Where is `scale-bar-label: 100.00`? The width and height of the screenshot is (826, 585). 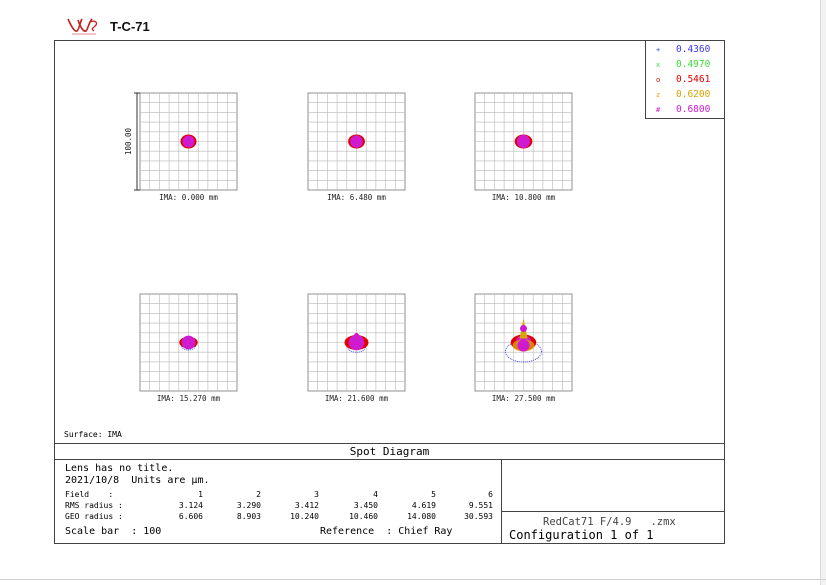
scale-bar-label: 100.00 is located at coordinates (128, 141).